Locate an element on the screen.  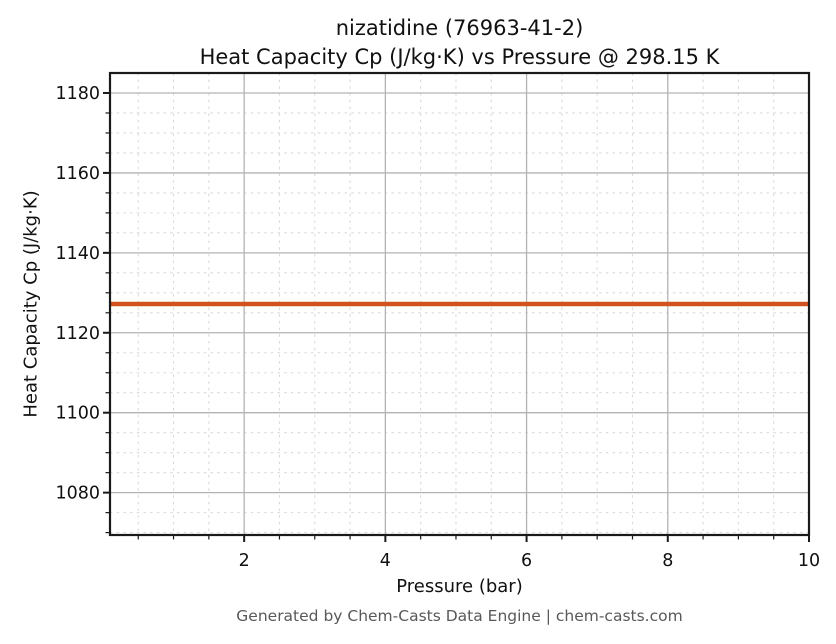
y-tick-label: 1140 is located at coordinates (77, 254).